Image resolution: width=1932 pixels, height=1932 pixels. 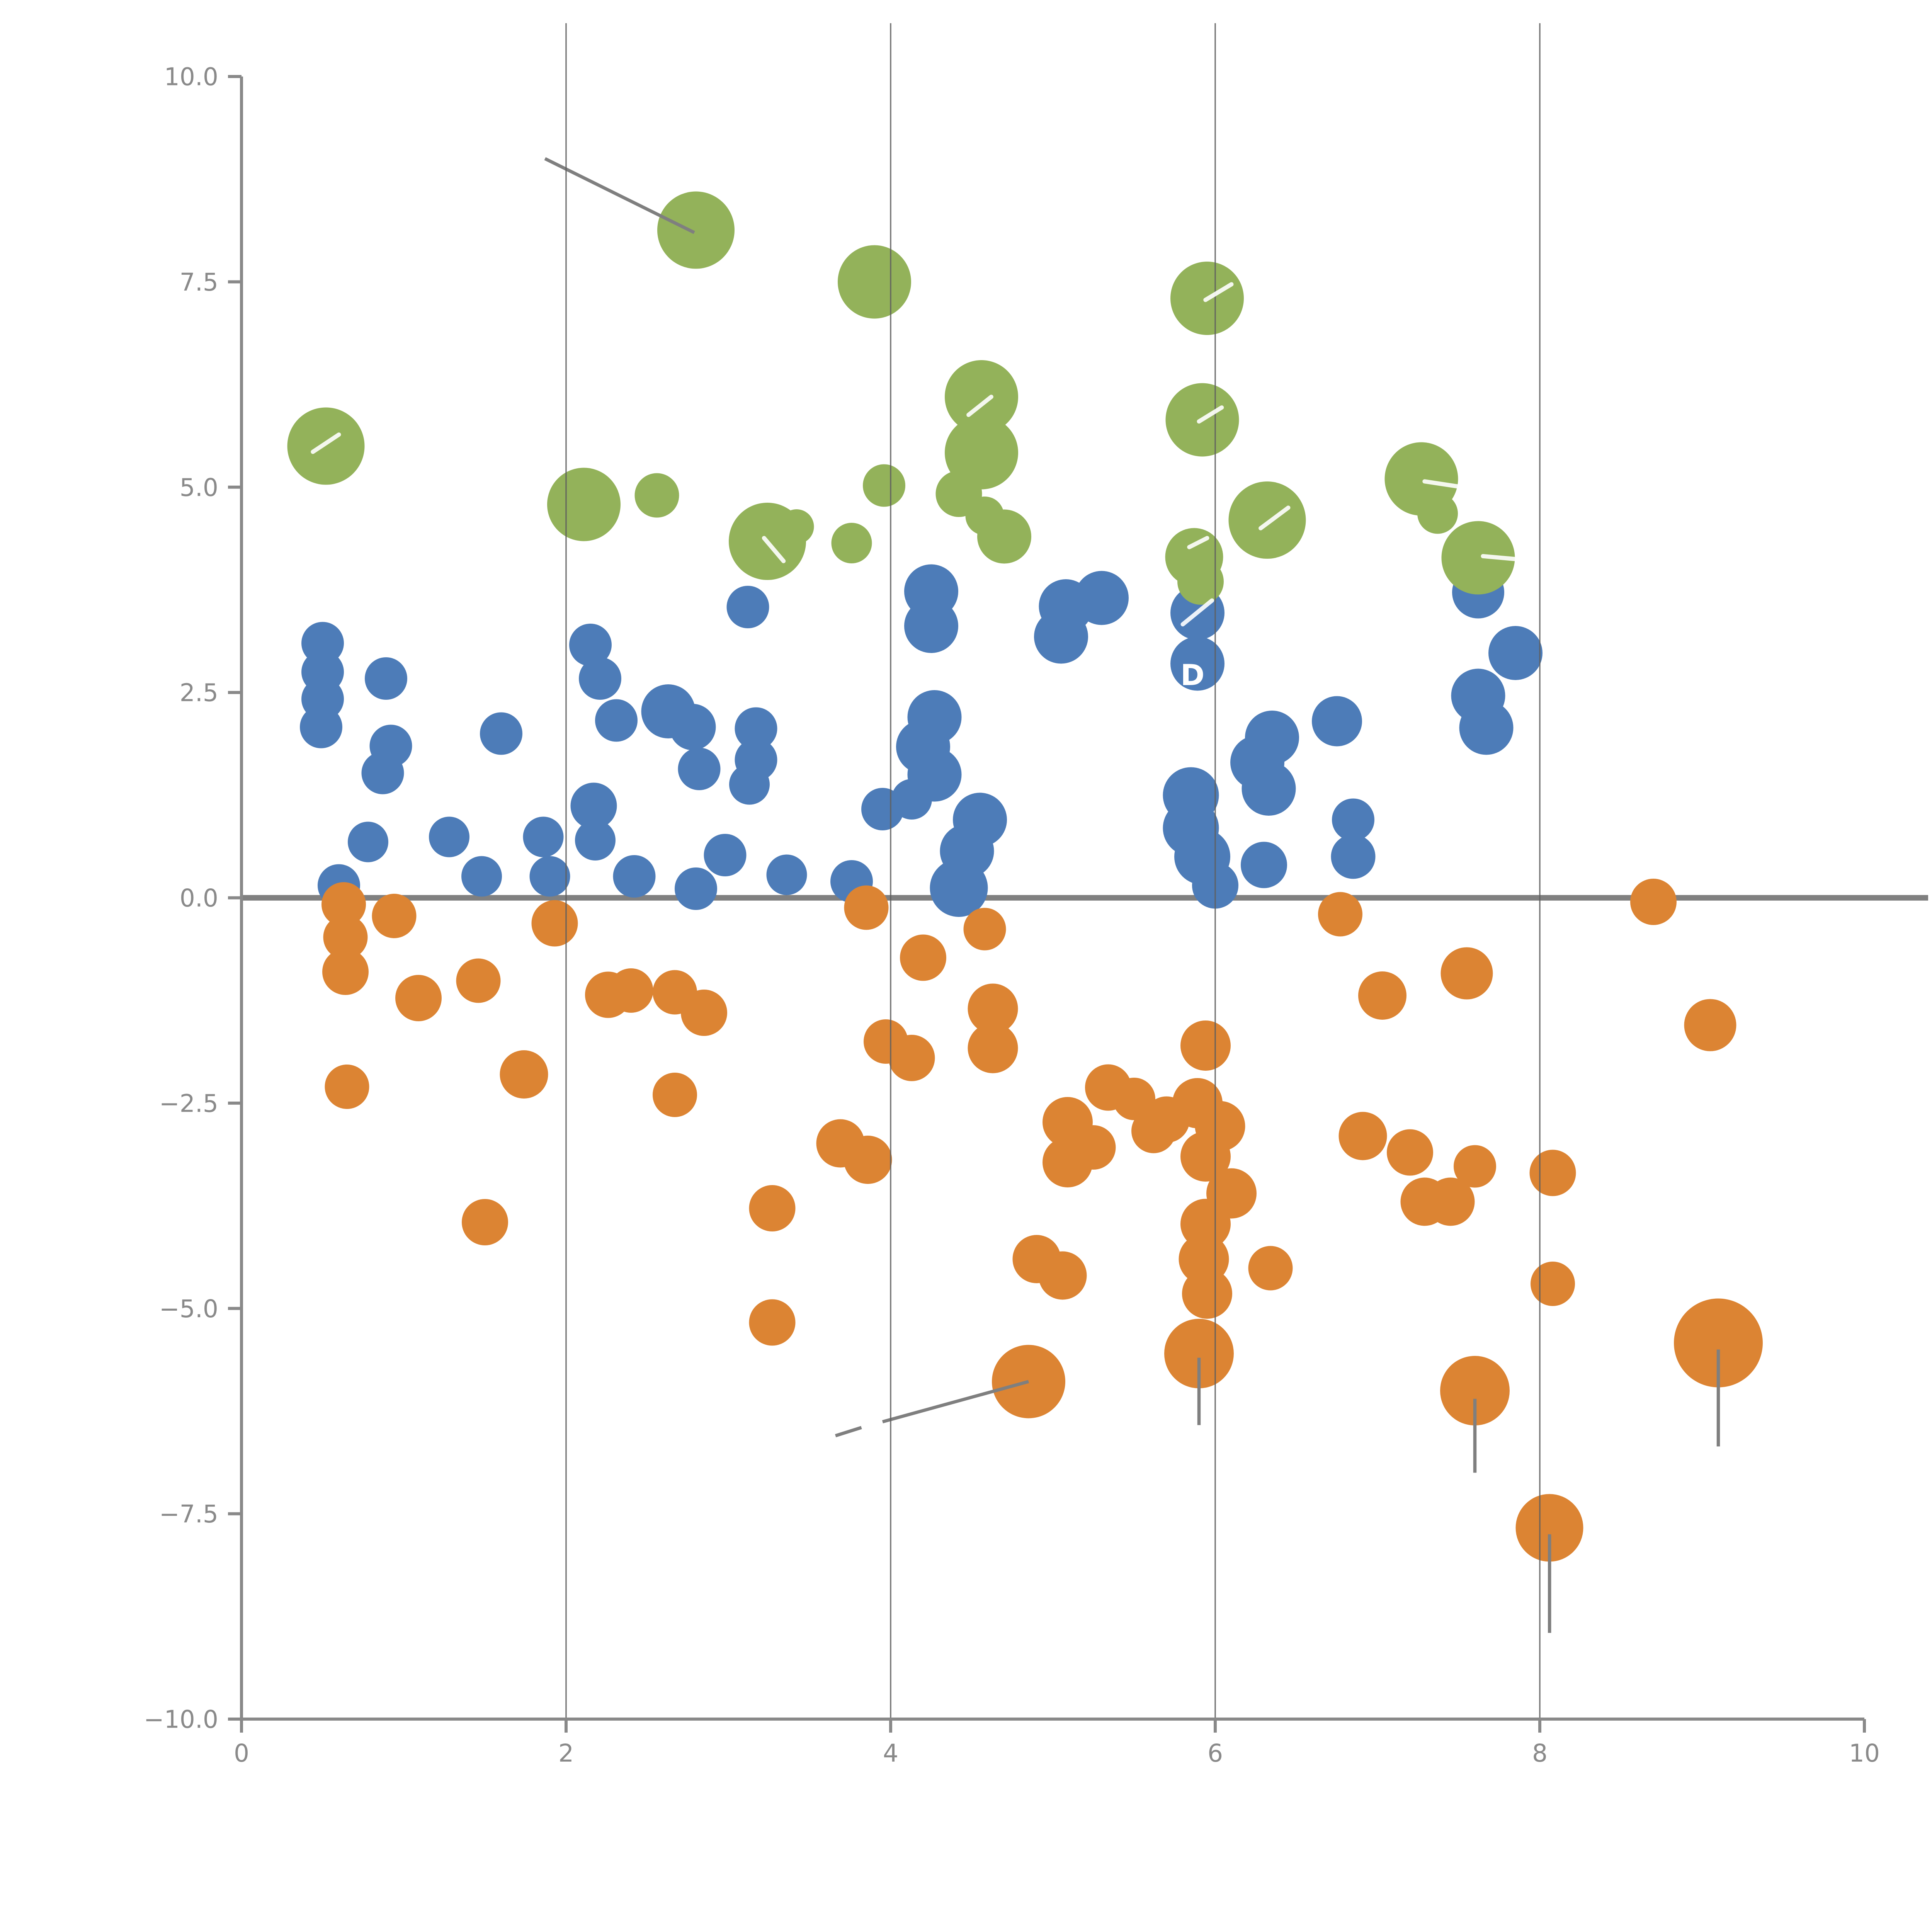 I want to click on y-tick-label: 0.0, so click(x=199, y=898).